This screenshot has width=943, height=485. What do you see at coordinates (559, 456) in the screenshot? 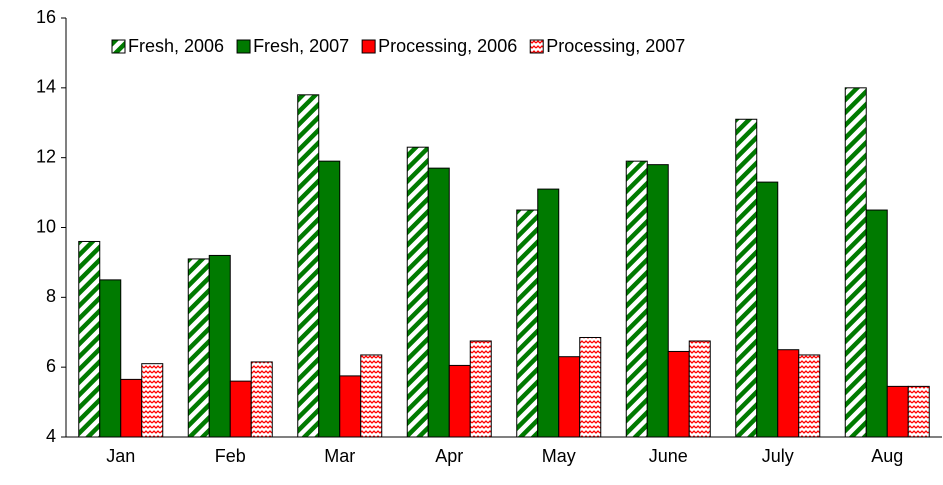
I see `x-tick-label: May` at bounding box center [559, 456].